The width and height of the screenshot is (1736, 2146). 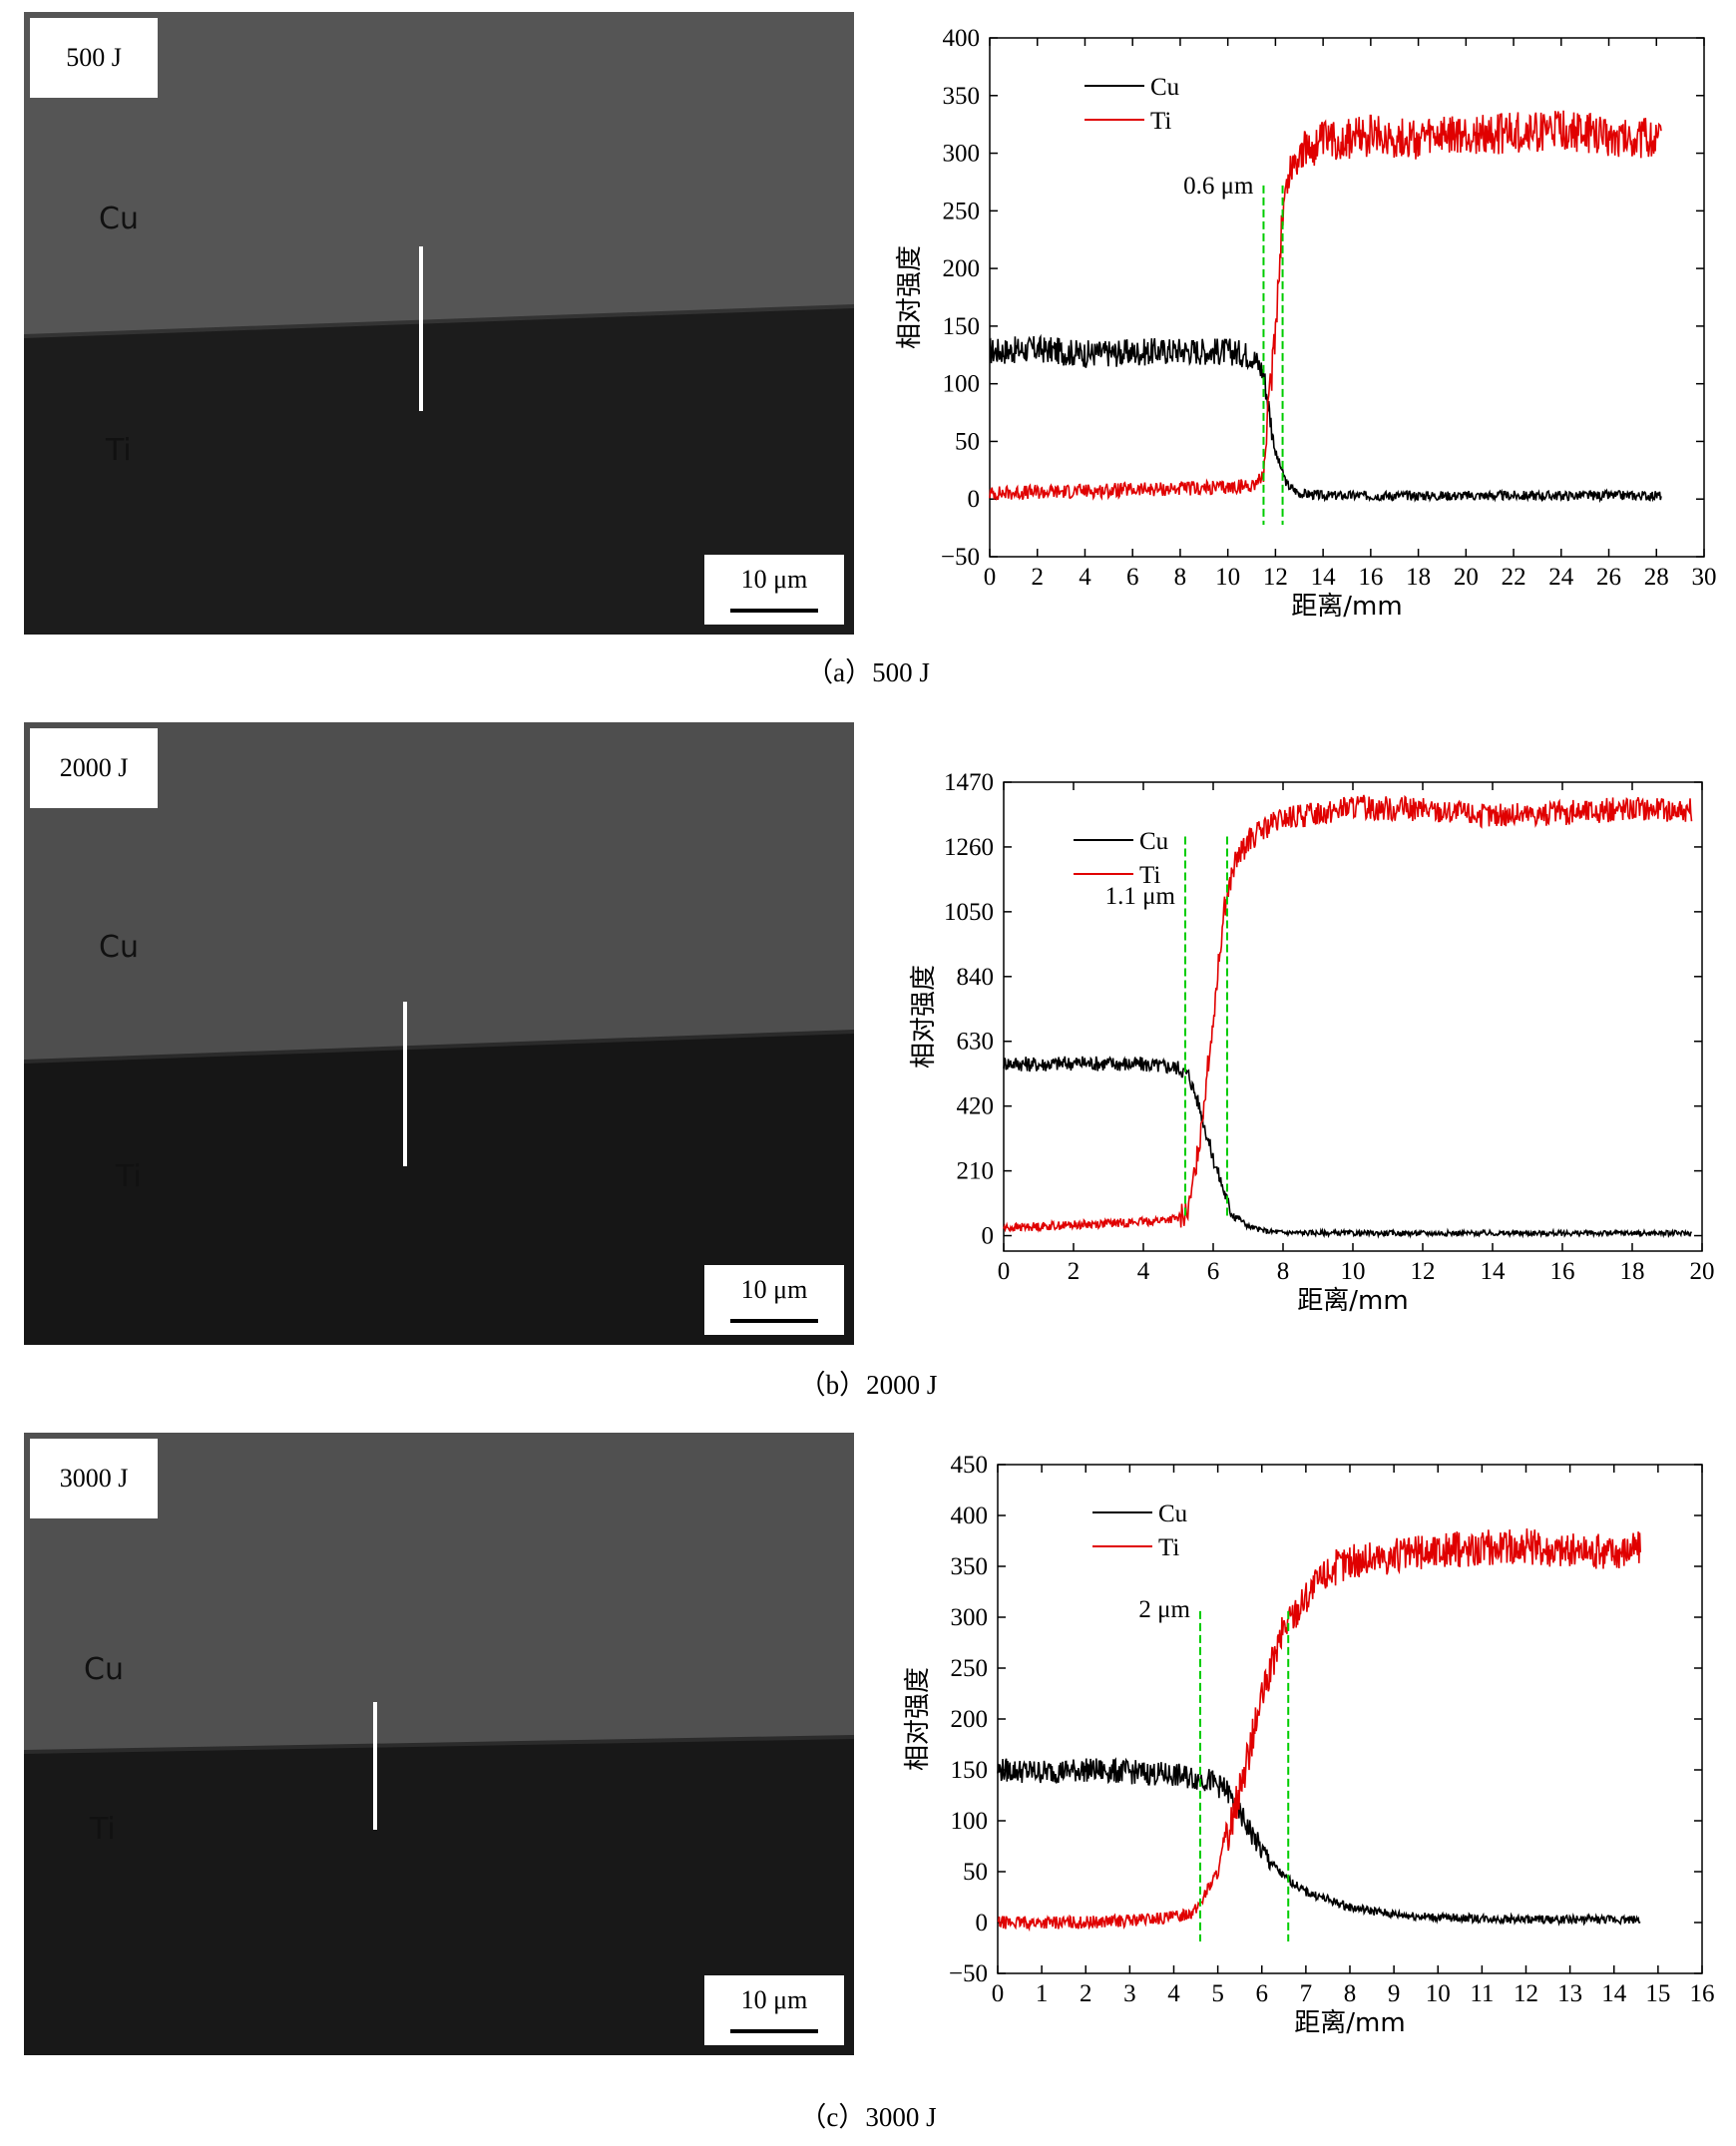 I want to click on x-tick-label: 9, so click(x=1394, y=1993).